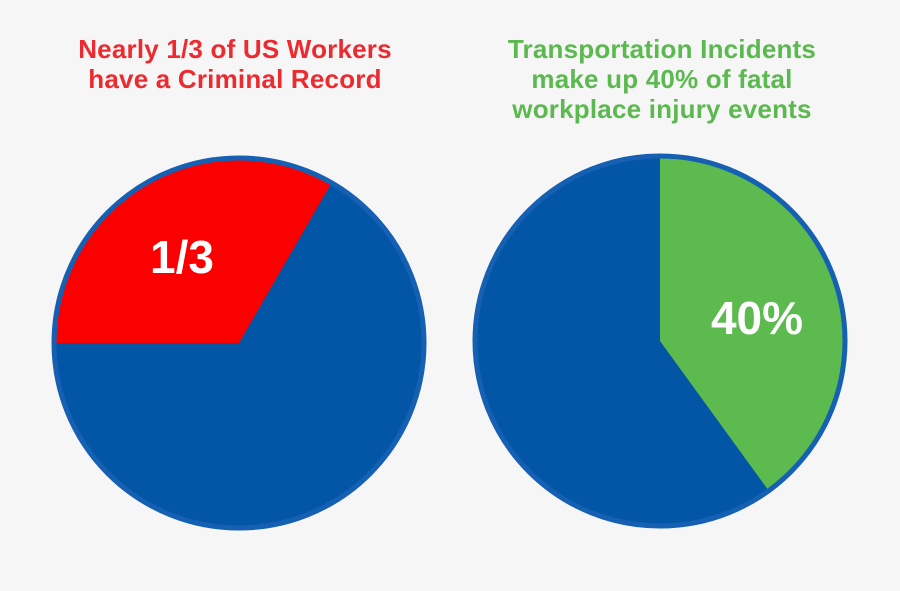  I want to click on left-title-line-1: Nearly 1/3 of US Workers, so click(235, 49).